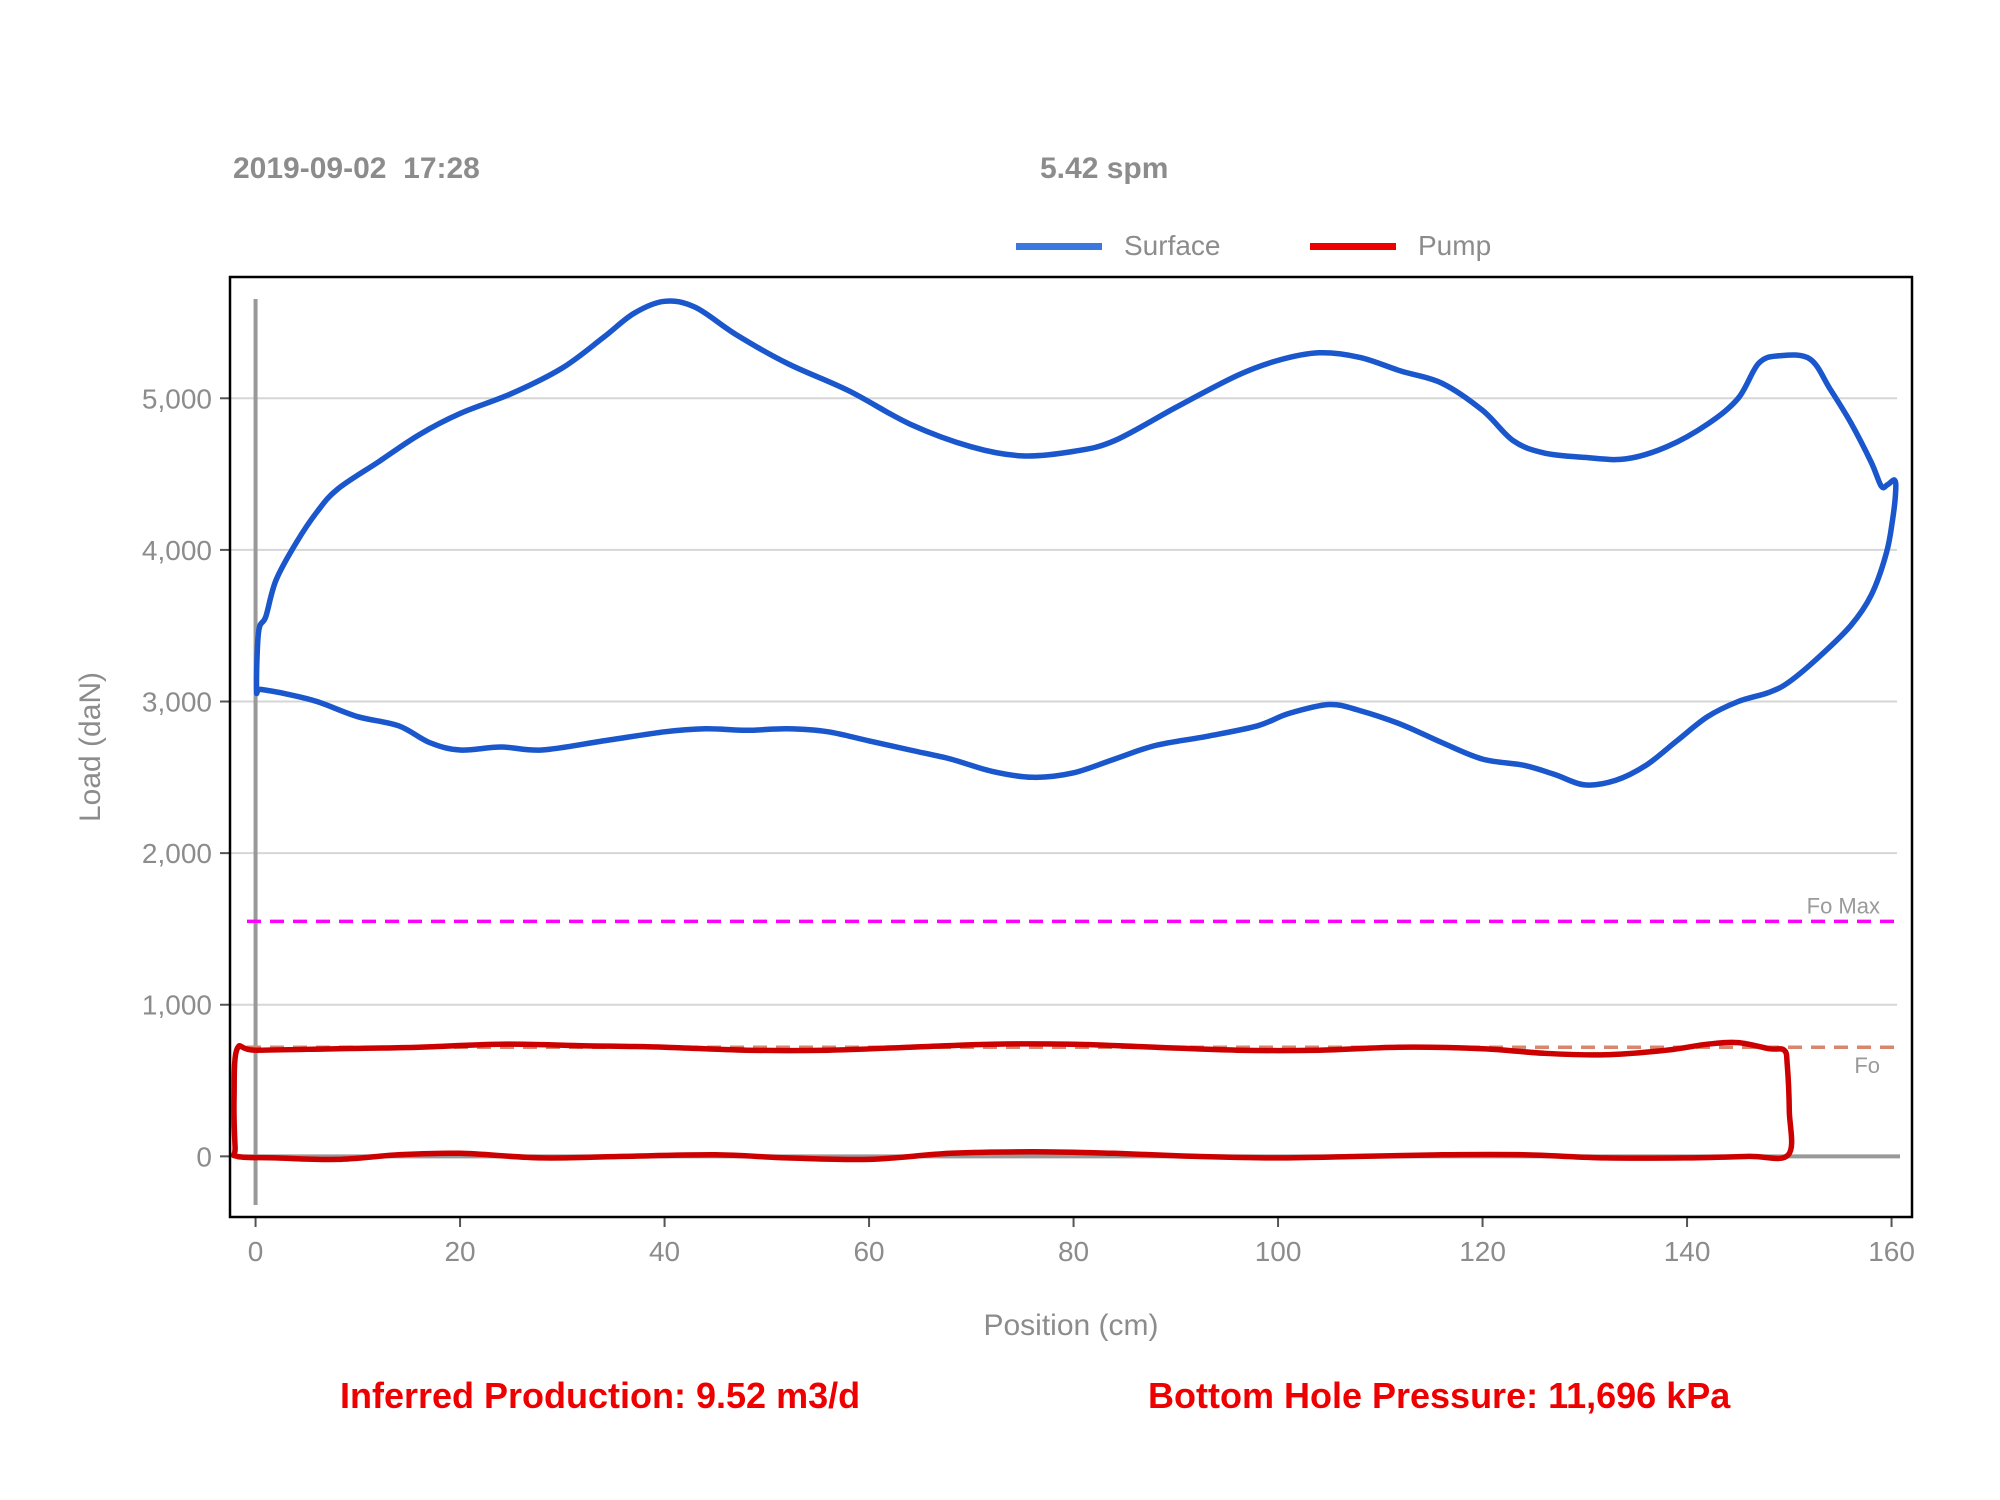 This screenshot has height=1500, width=2000. I want to click on y-tick-label: 2,000, so click(177, 853).